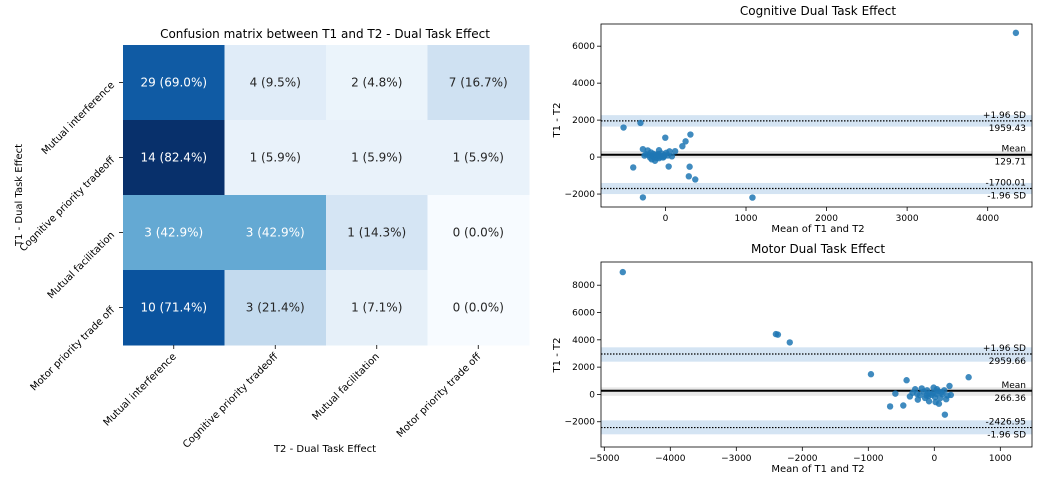  I want to click on cognitive-x-tick-label: 0, so click(666, 219).